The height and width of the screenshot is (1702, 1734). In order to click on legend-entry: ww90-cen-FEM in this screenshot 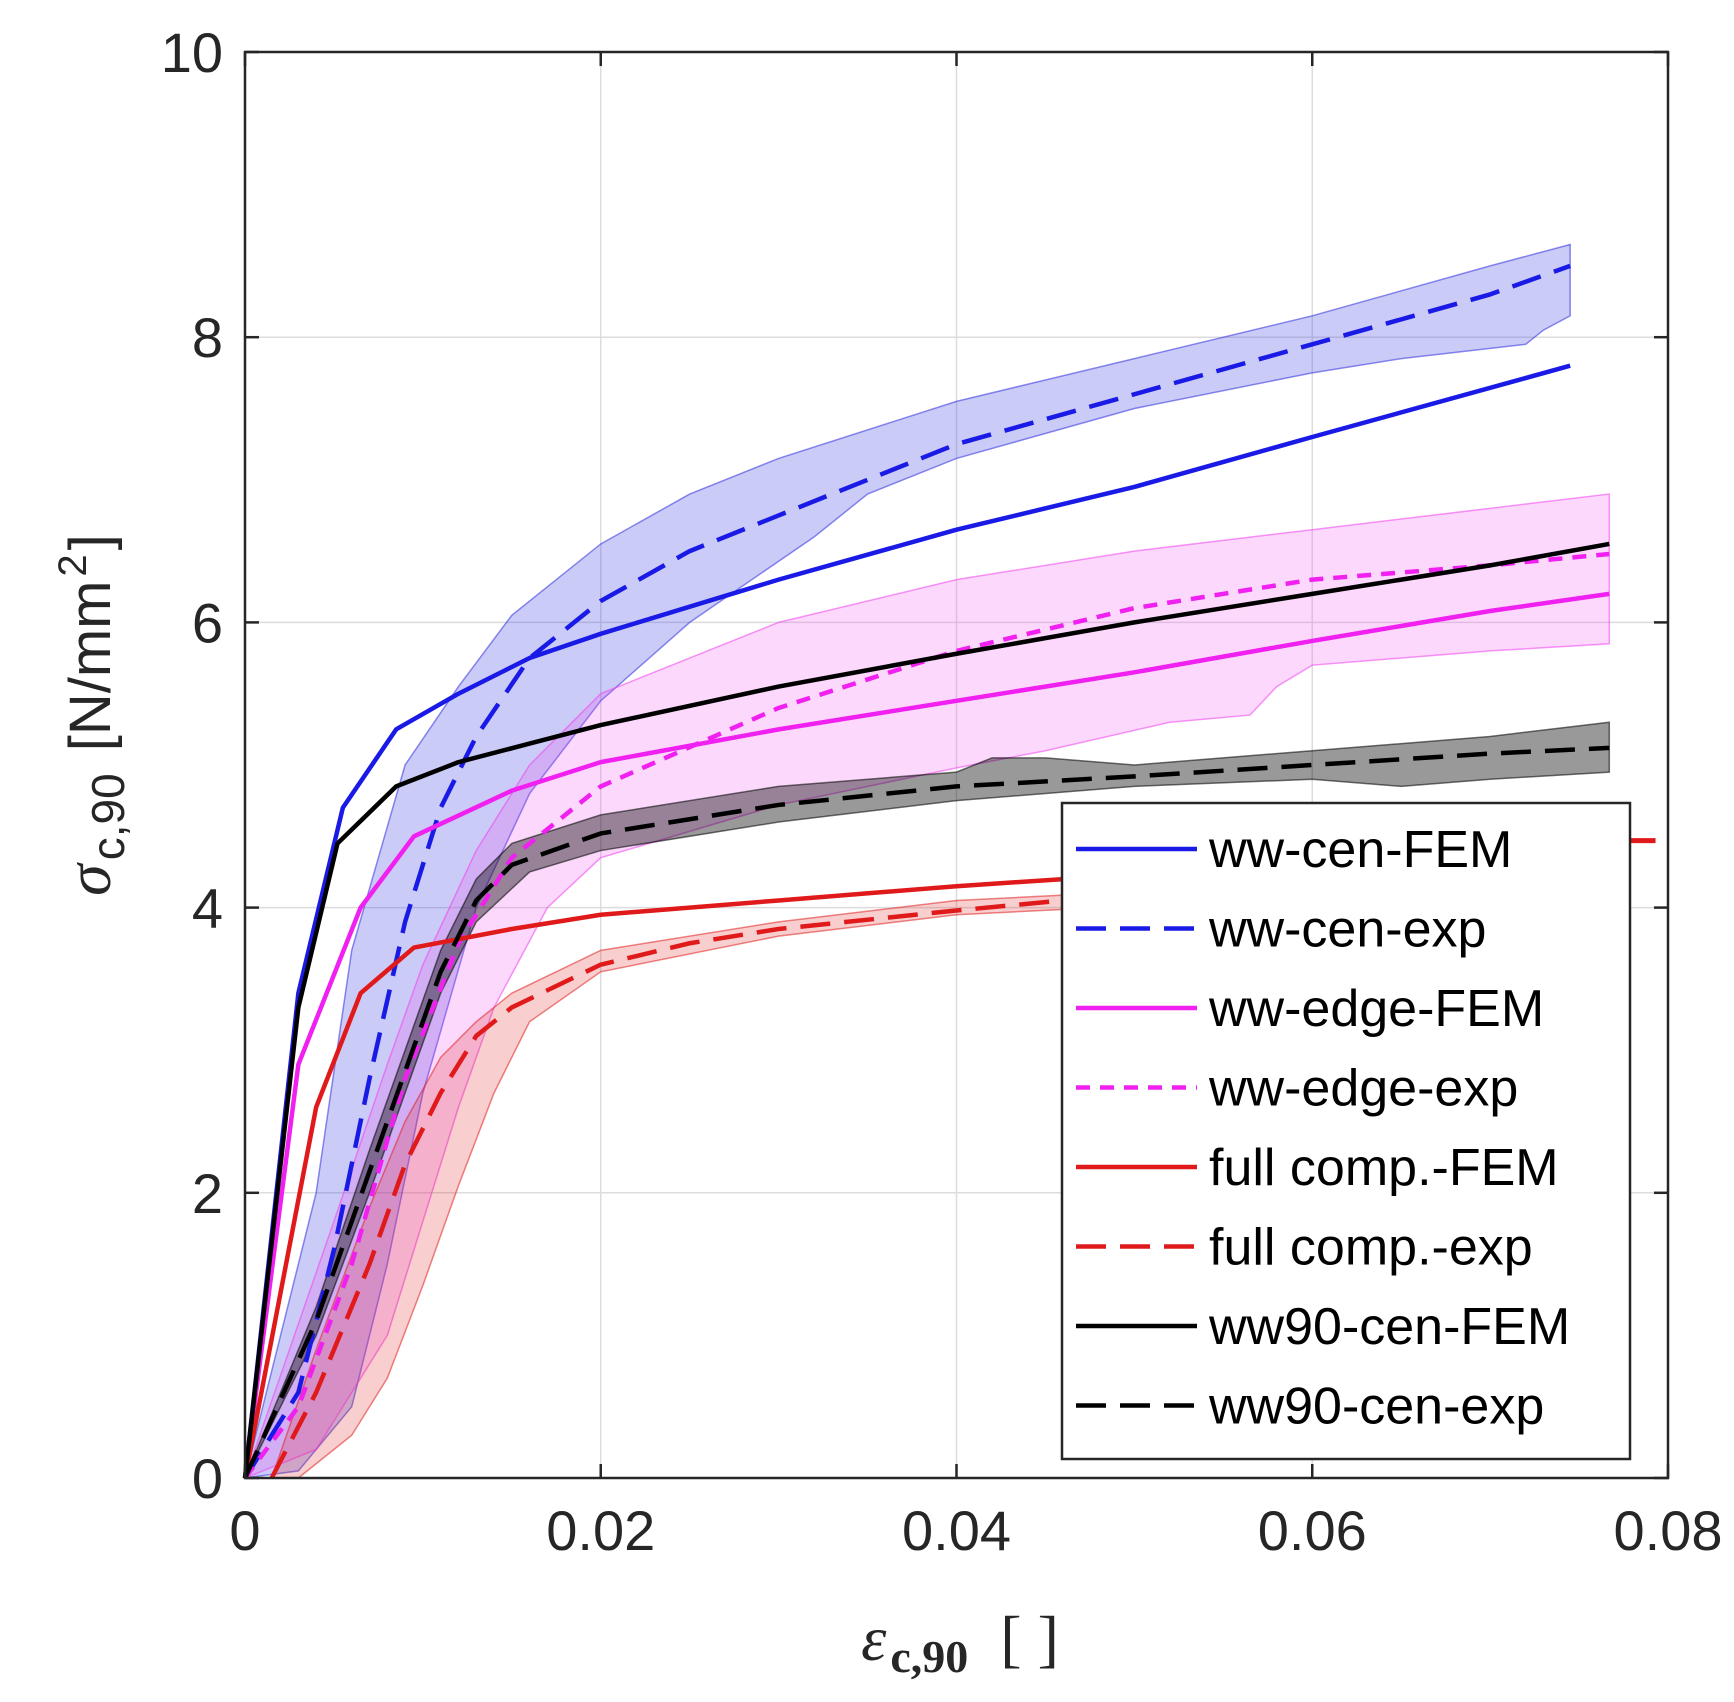, I will do `click(1323, 1327)`.